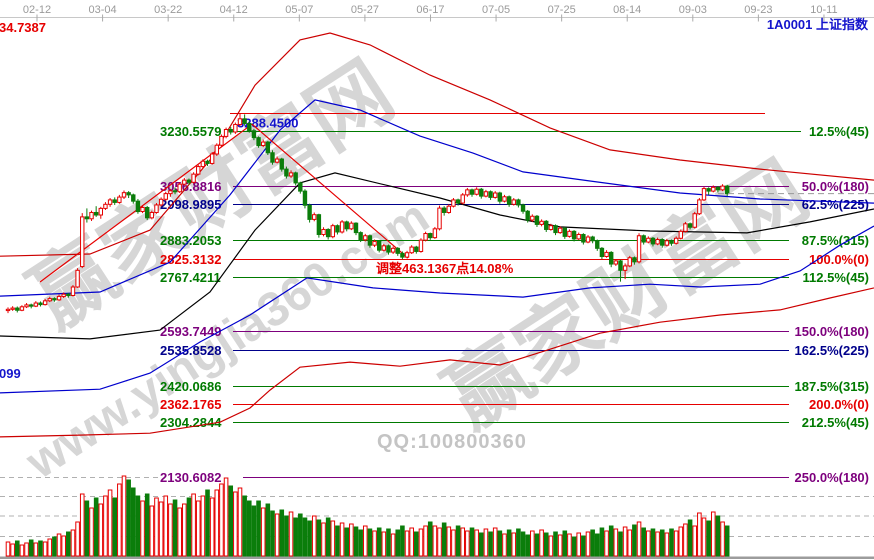 The height and width of the screenshot is (560, 874). What do you see at coordinates (190, 131) in the screenshot?
I see `gann-price-label: 3230.5579` at bounding box center [190, 131].